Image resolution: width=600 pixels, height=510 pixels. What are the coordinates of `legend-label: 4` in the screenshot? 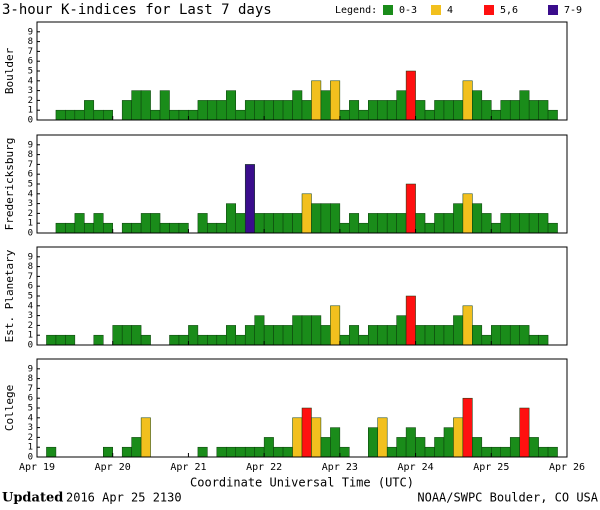 It's located at (450, 10).